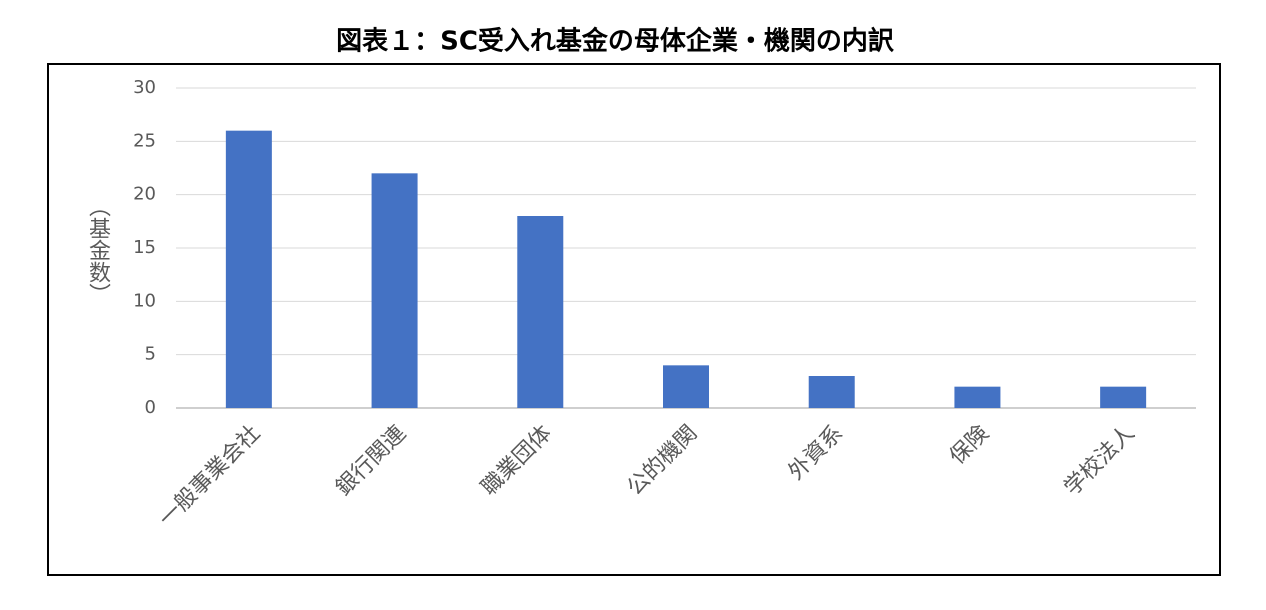  What do you see at coordinates (150, 407) in the screenshot?
I see `y-tick-label: 0` at bounding box center [150, 407].